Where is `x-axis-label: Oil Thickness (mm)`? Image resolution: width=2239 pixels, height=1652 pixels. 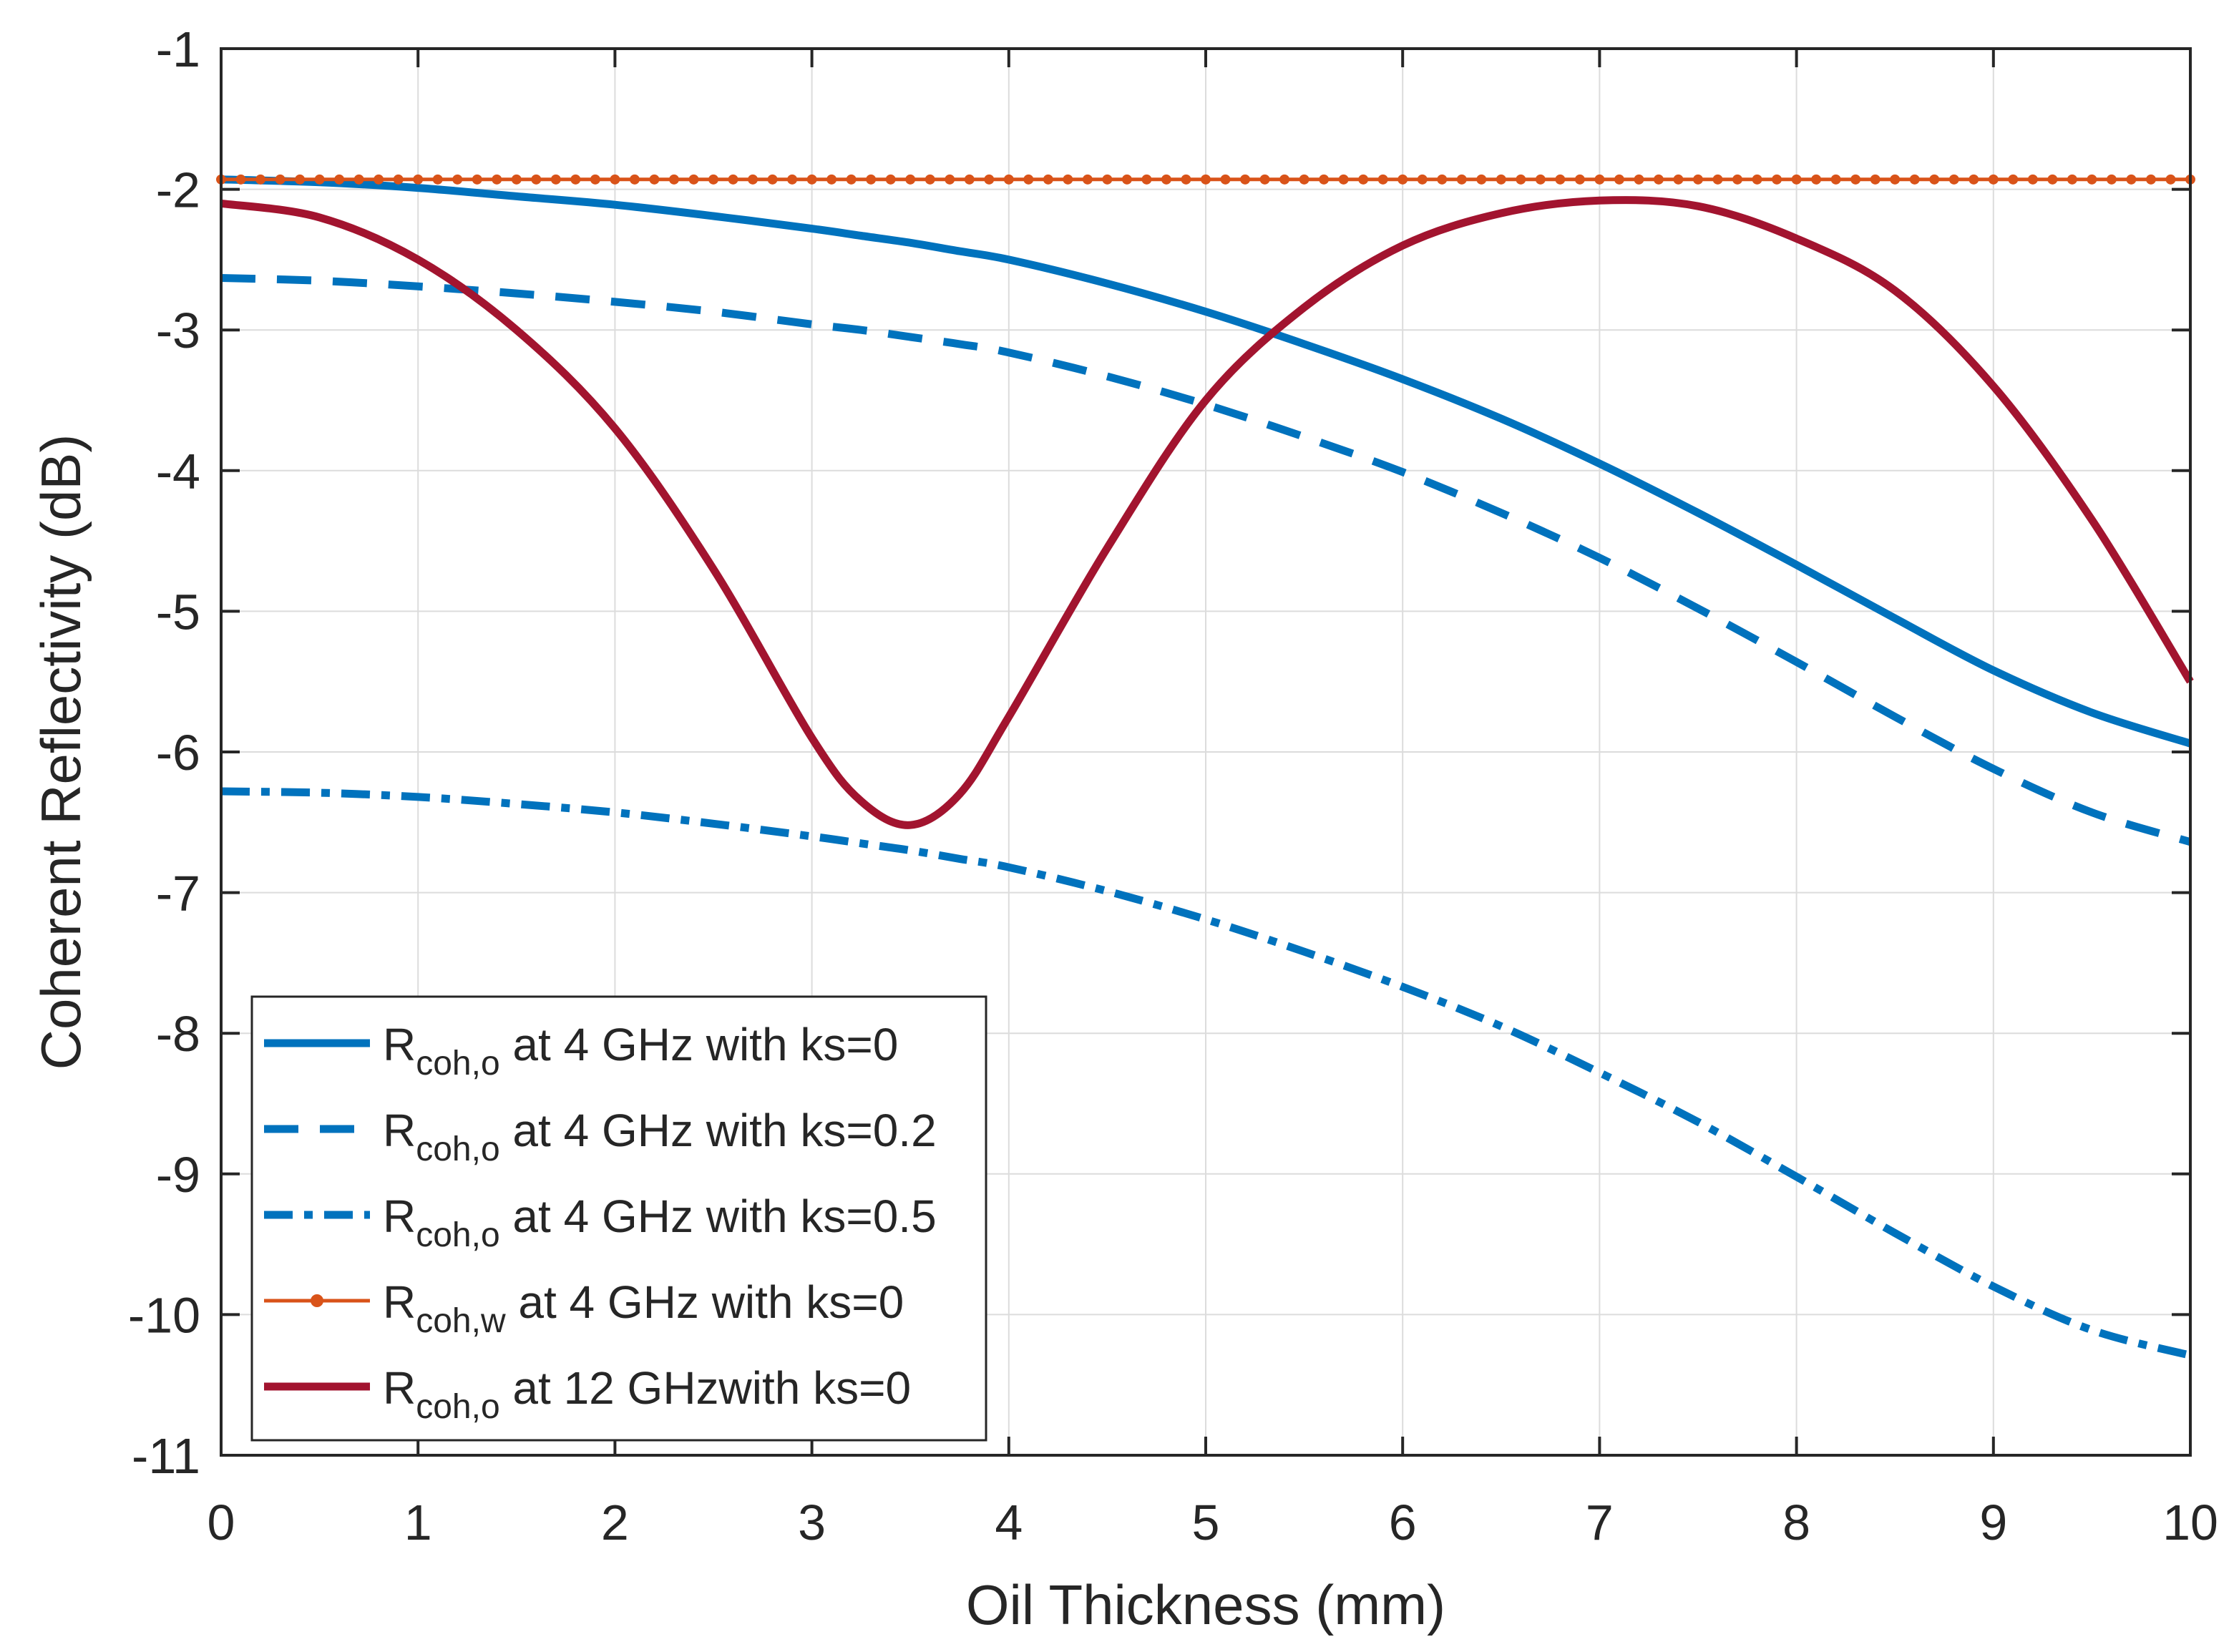 x-axis-label: Oil Thickness (mm) is located at coordinates (1205, 1604).